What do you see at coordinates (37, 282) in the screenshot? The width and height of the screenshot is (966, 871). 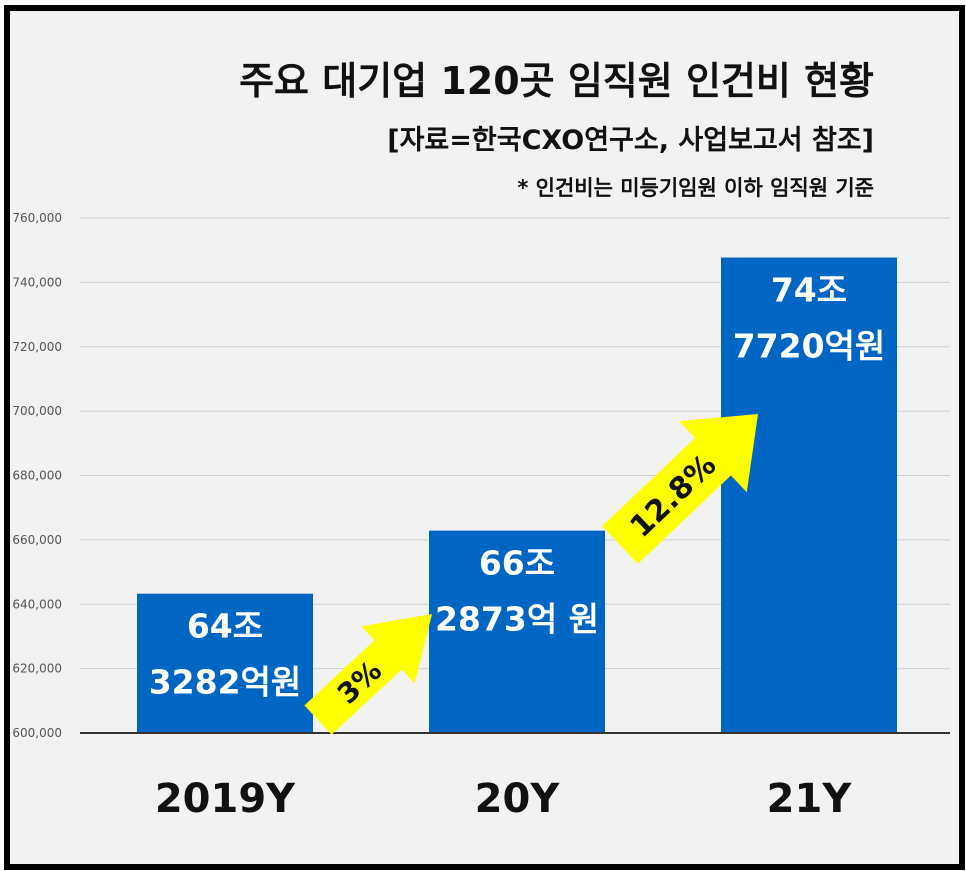 I see `y-tick-label: 740,000` at bounding box center [37, 282].